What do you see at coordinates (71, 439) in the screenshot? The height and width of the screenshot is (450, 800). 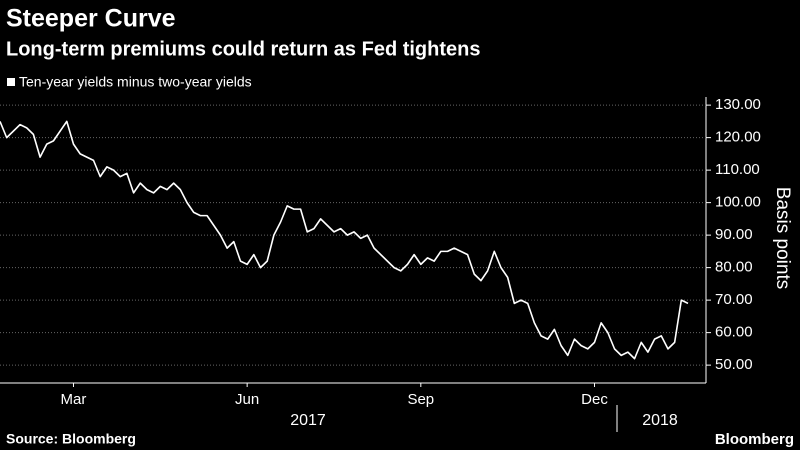 I see `source: Source: Bloomberg` at bounding box center [71, 439].